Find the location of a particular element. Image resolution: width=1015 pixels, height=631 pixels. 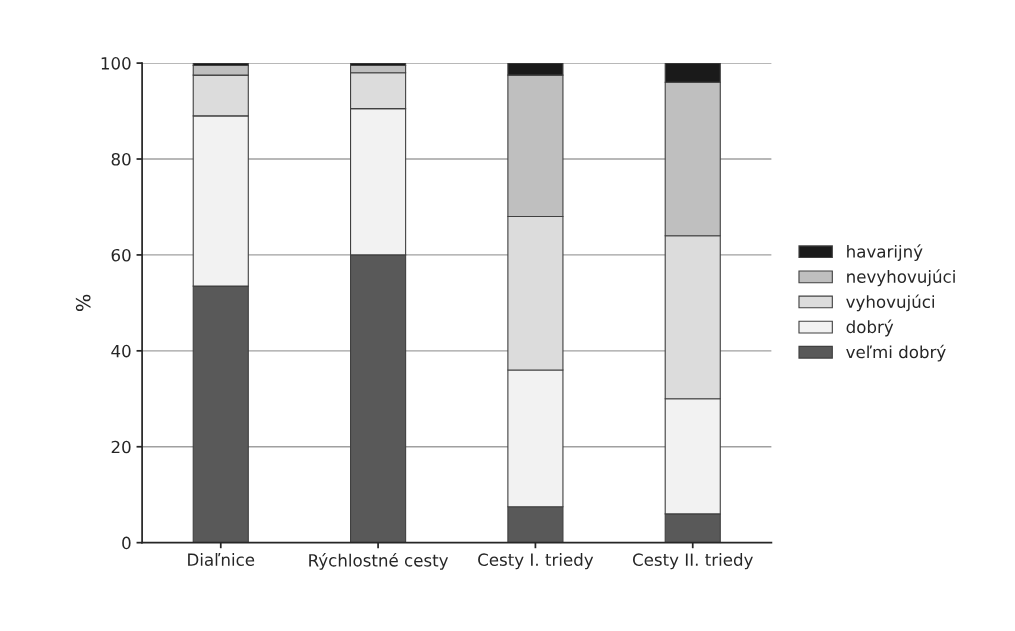

legend-label: nevyhovujúci is located at coordinates (901, 278).